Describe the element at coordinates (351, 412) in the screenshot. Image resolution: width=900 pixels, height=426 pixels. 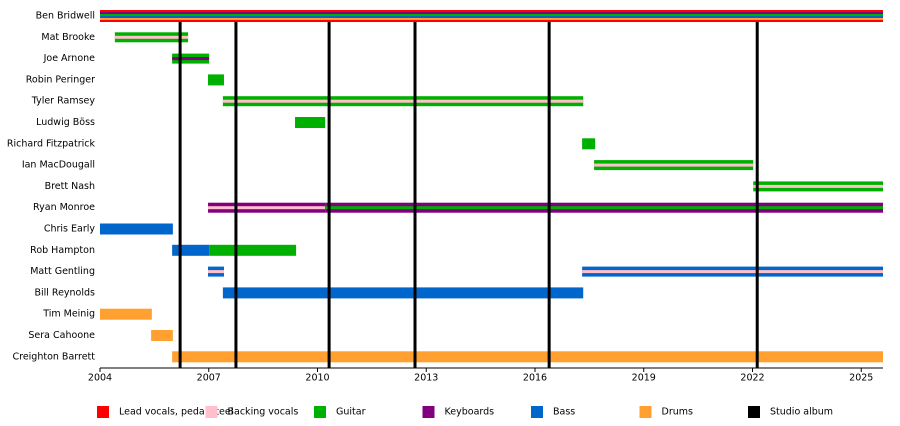
I see `legend-label: Guitar` at that location.